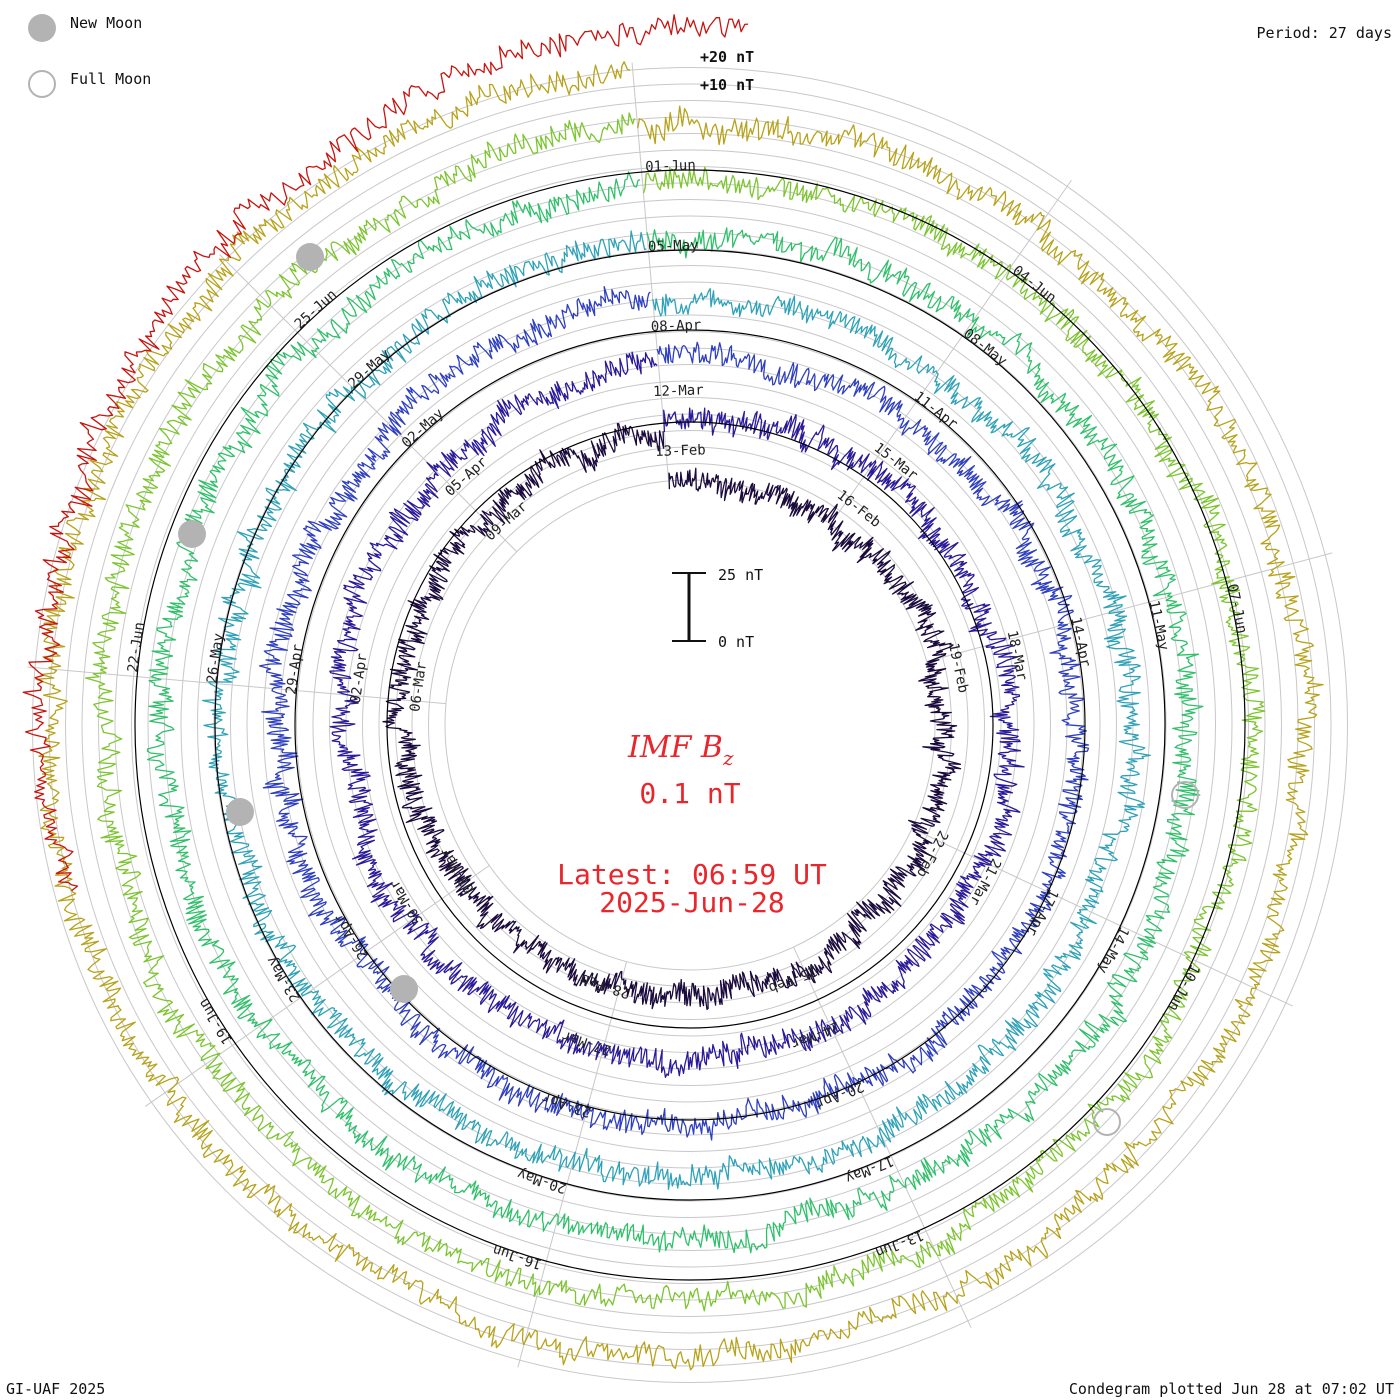  Describe the element at coordinates (869, 1169) in the screenshot. I see `date-label: 17-May` at that location.